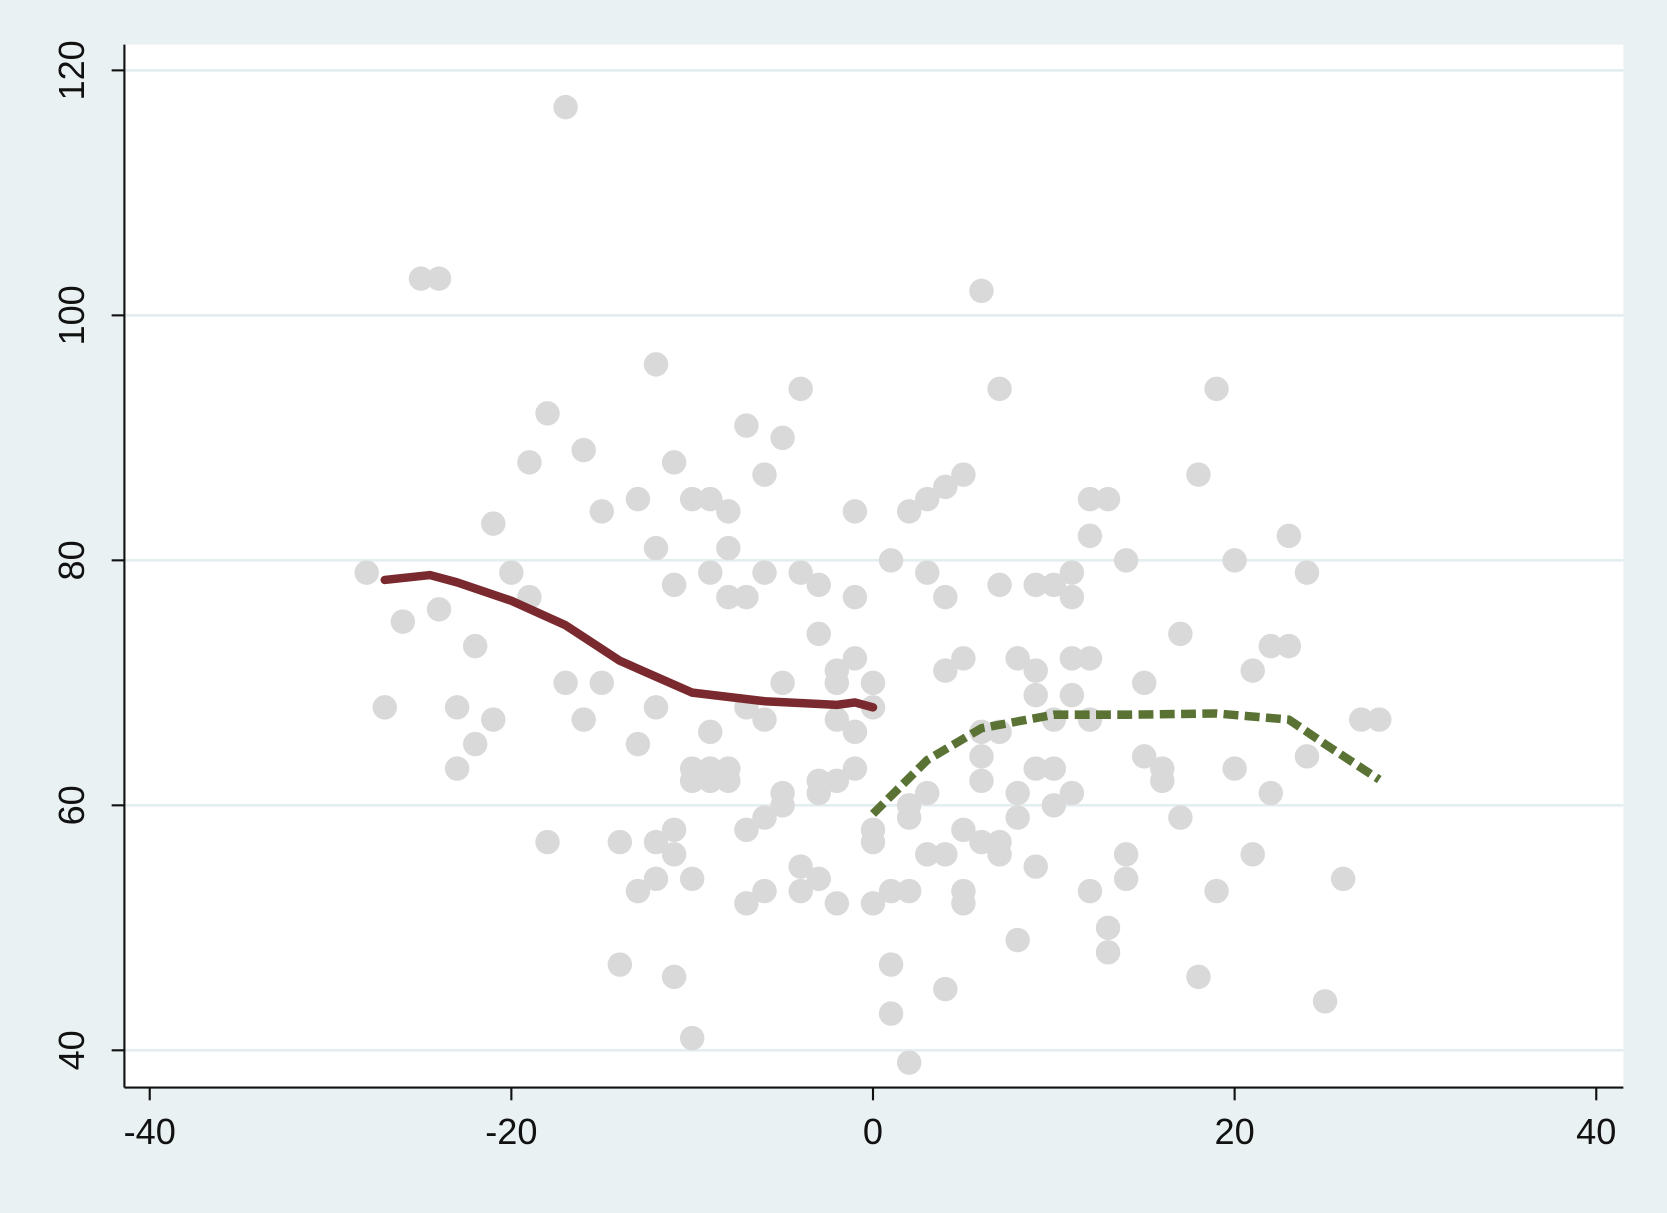  What do you see at coordinates (71, 1050) in the screenshot?
I see `y-tick-label: 40` at bounding box center [71, 1050].